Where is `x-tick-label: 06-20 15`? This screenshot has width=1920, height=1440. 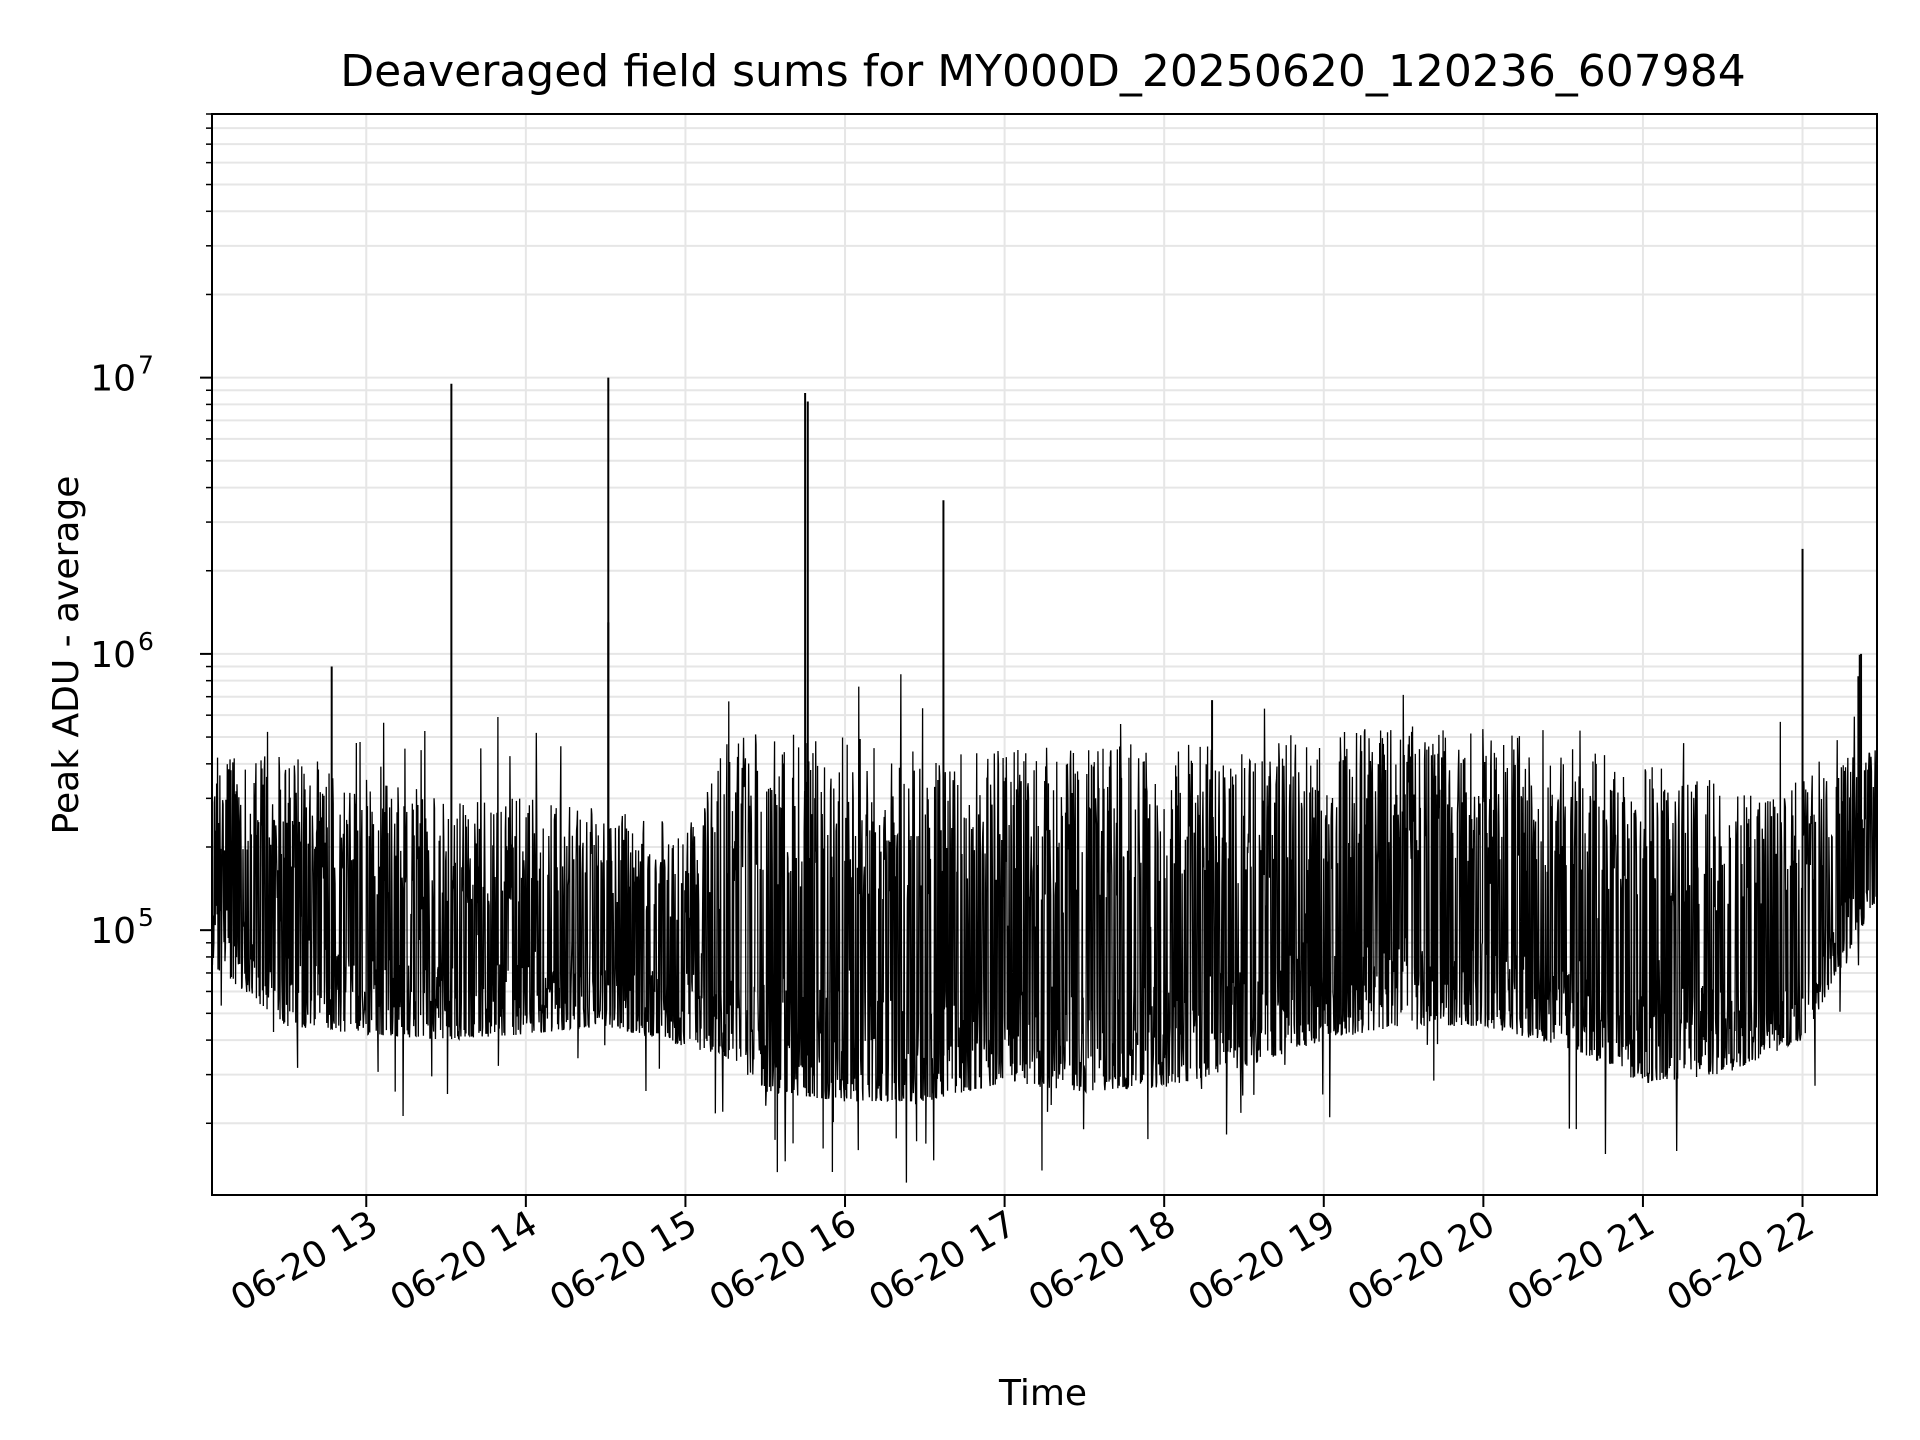 x-tick-label: 06-20 15 is located at coordinates (623, 1261).